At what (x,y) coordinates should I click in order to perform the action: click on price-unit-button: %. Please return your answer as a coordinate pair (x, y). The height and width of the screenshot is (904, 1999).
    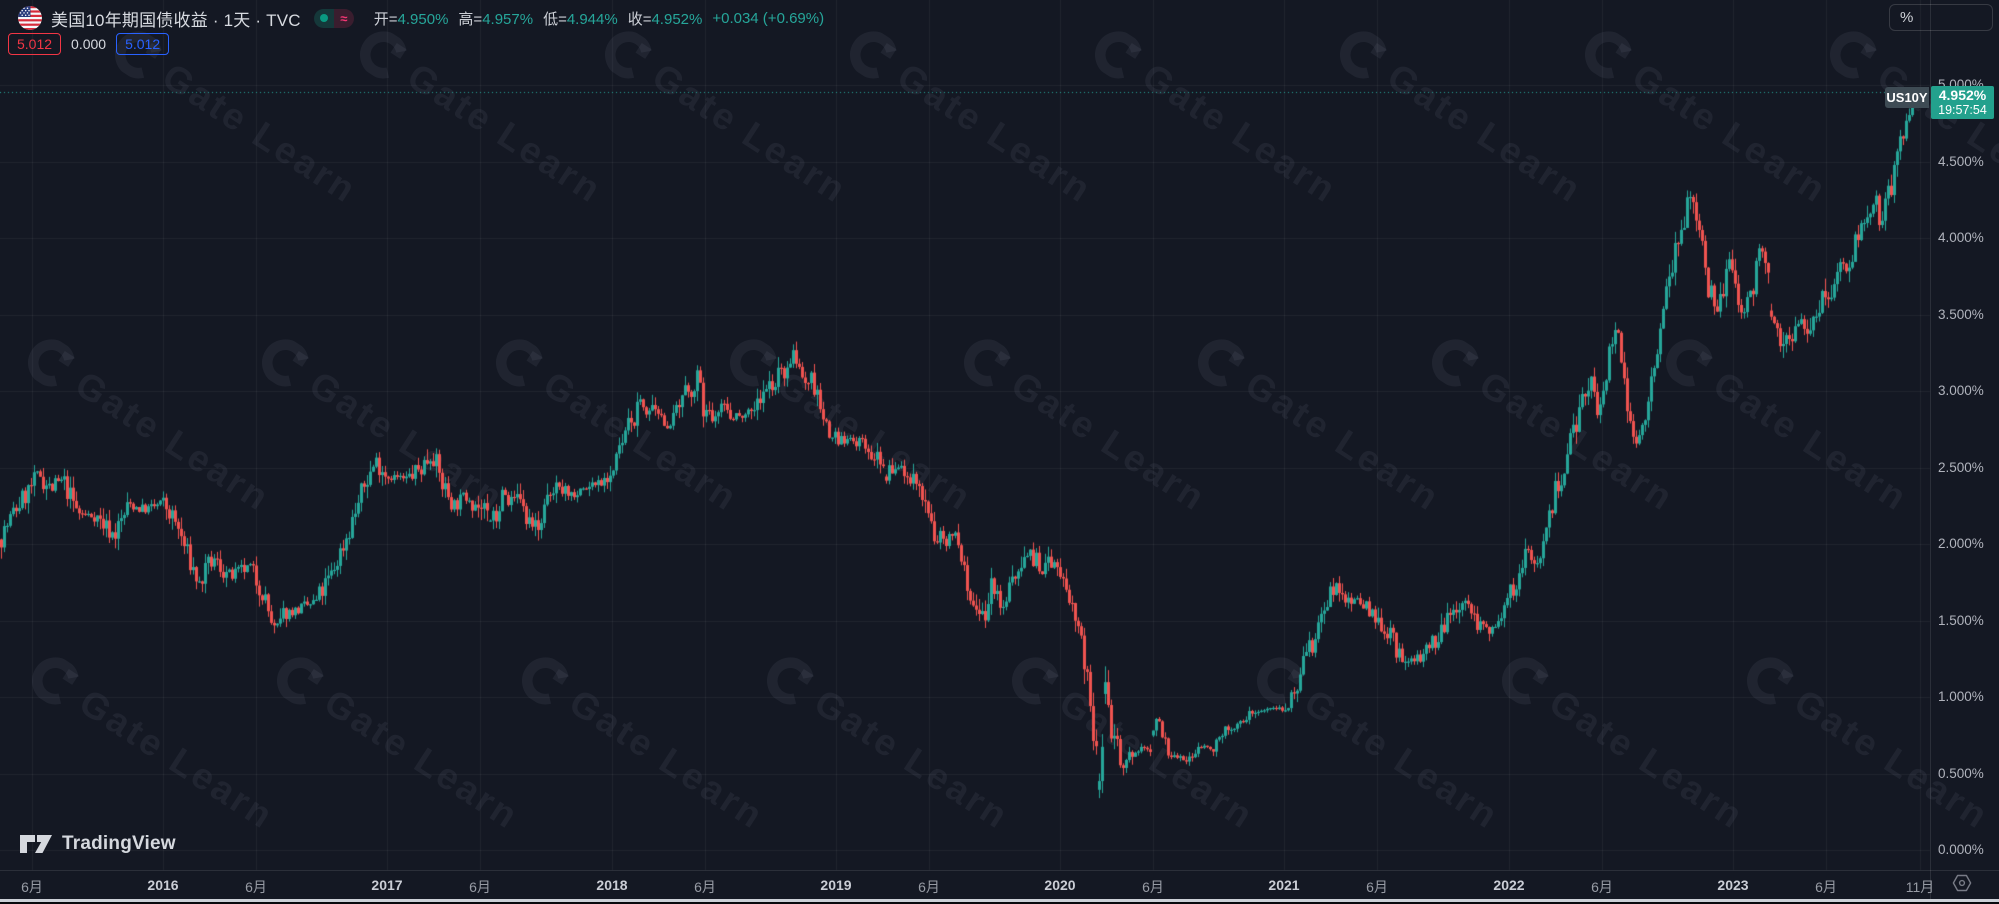
    Looking at the image, I should click on (1941, 17).